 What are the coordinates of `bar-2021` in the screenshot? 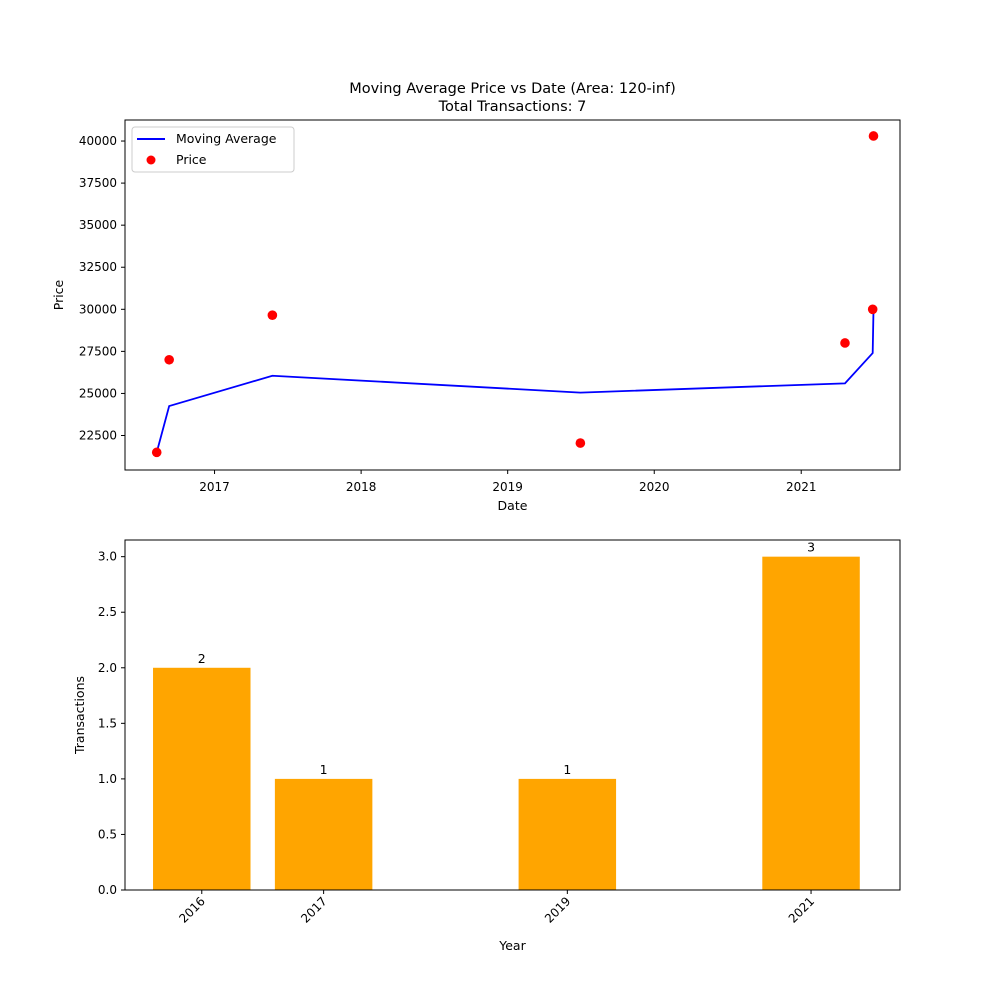 It's located at (811, 723).